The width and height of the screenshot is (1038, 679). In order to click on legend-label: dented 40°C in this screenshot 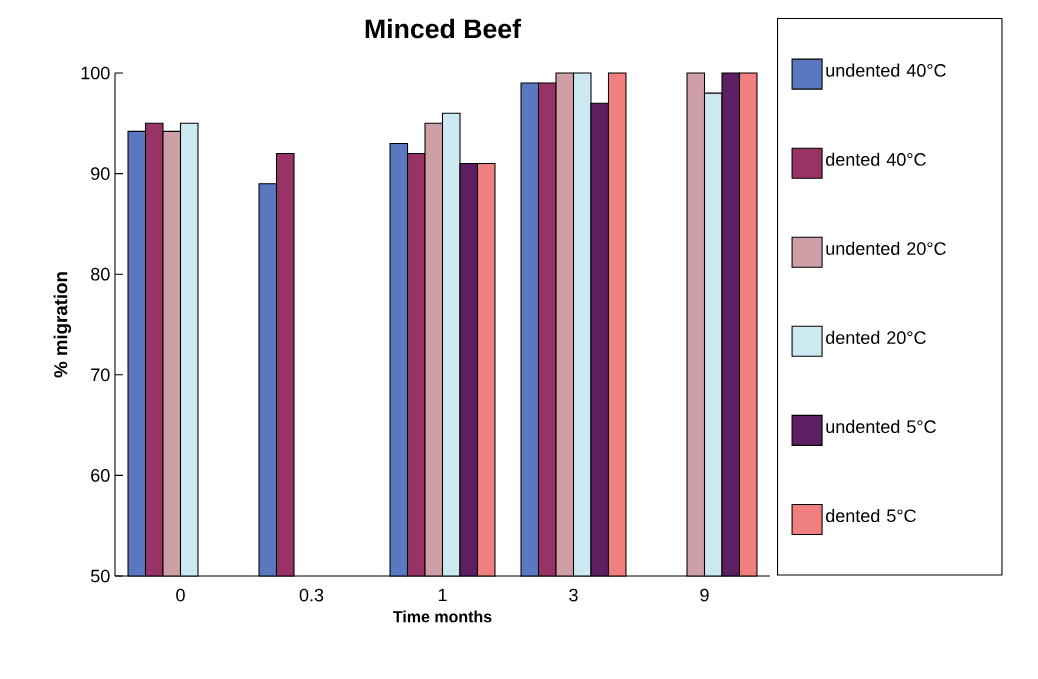, I will do `click(876, 159)`.